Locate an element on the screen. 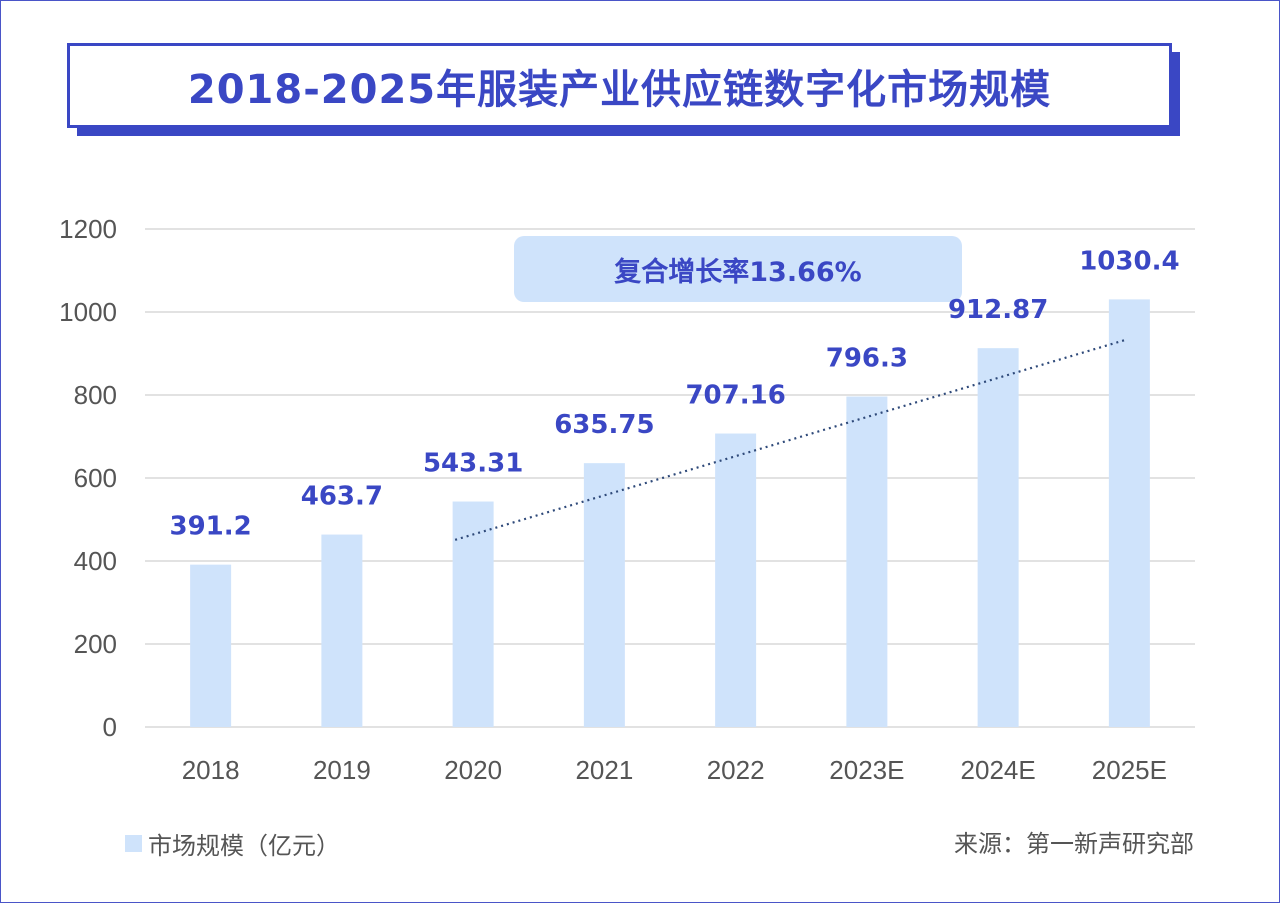  x-tick-label: 2020 is located at coordinates (473, 770).